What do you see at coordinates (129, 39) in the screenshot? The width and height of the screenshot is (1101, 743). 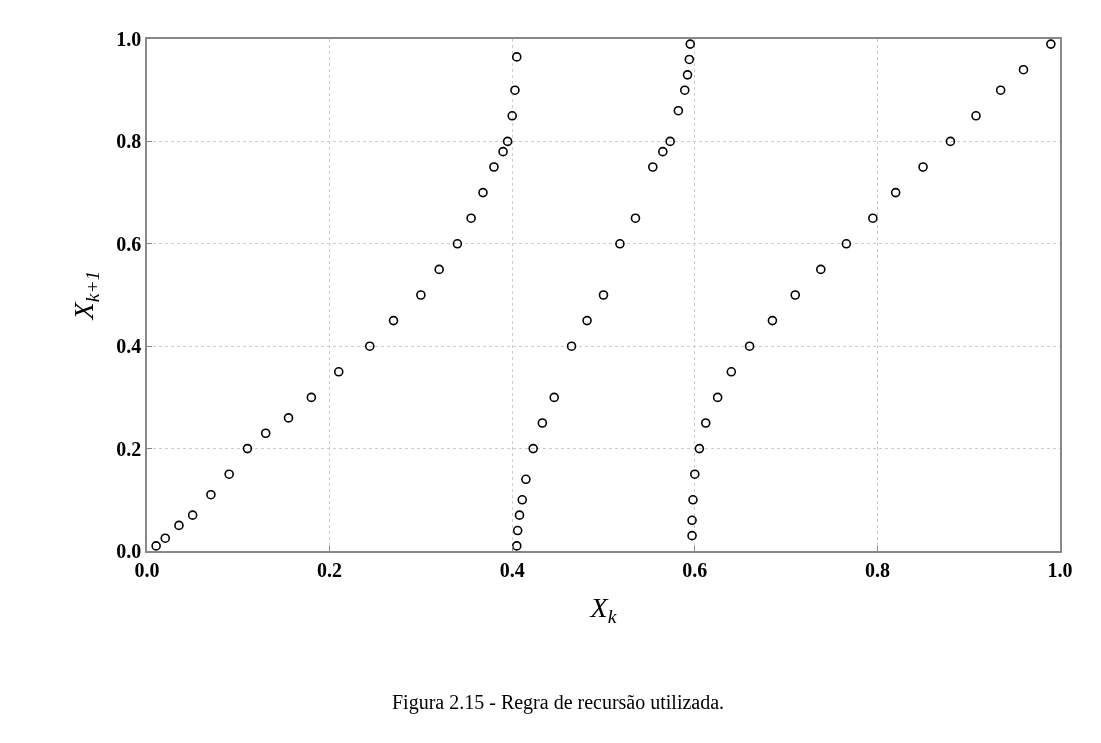 I see `y-tick-label: 1.0` at bounding box center [129, 39].